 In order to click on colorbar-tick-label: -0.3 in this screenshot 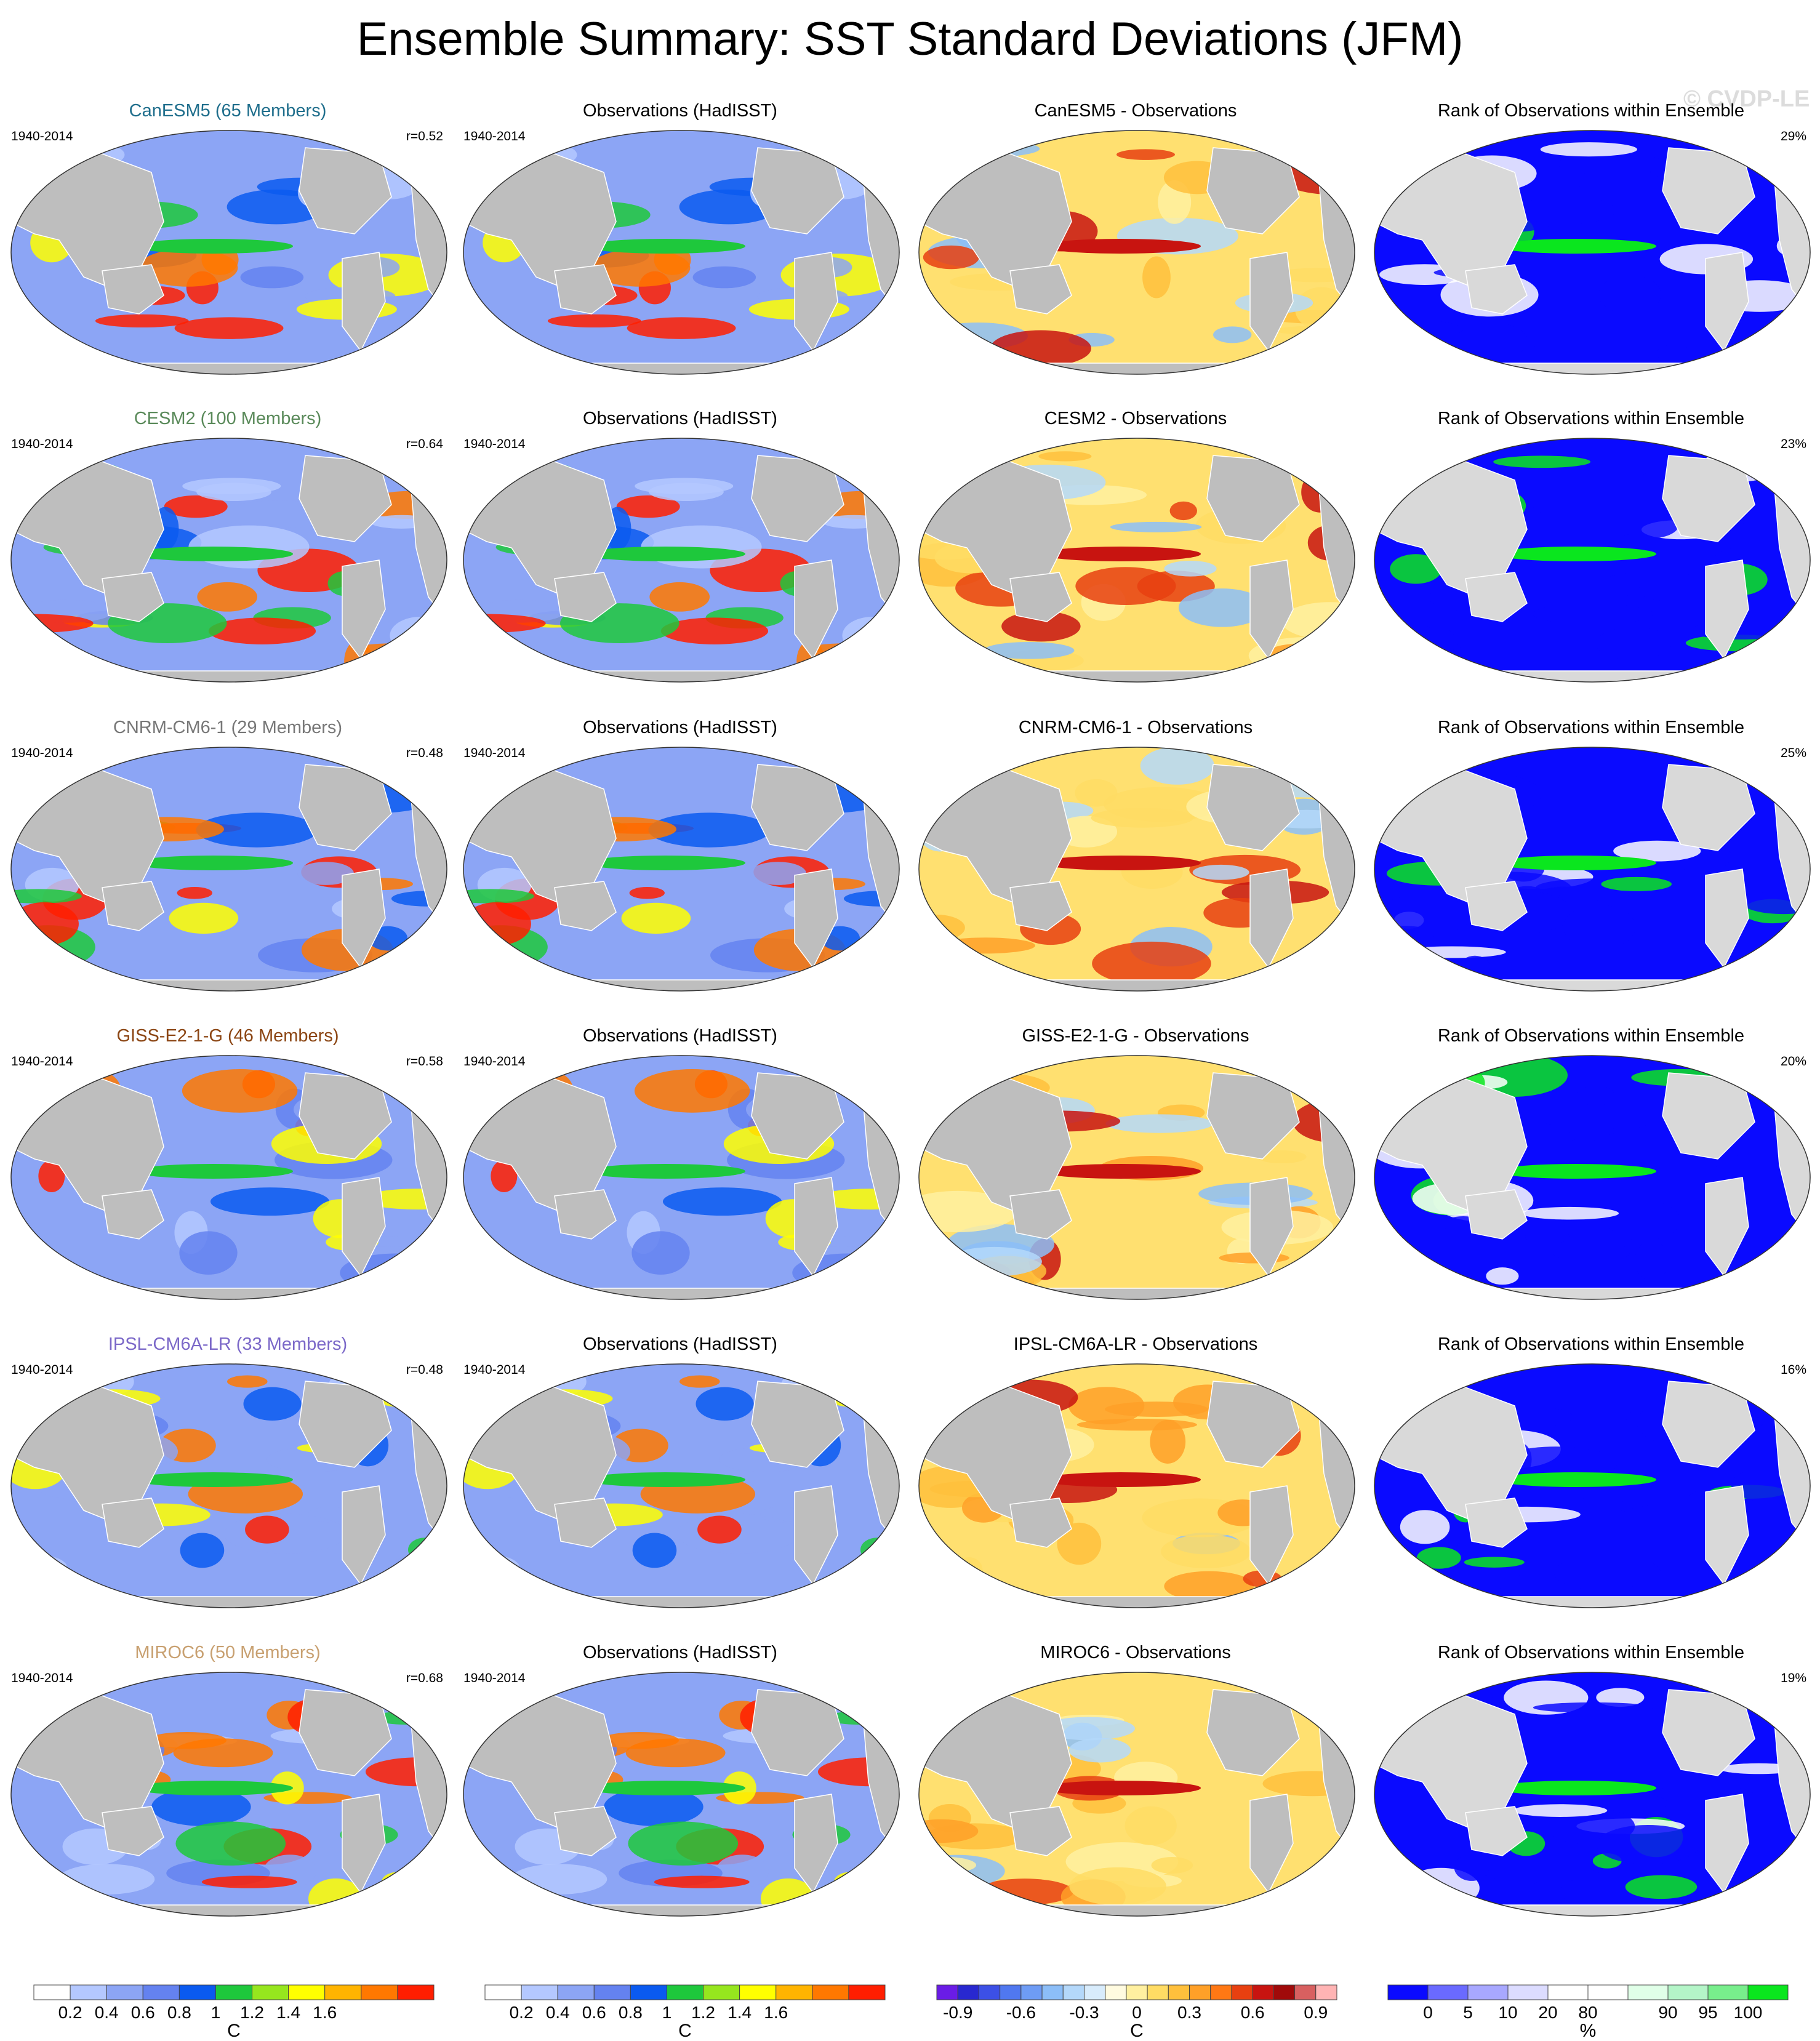, I will do `click(1084, 2013)`.